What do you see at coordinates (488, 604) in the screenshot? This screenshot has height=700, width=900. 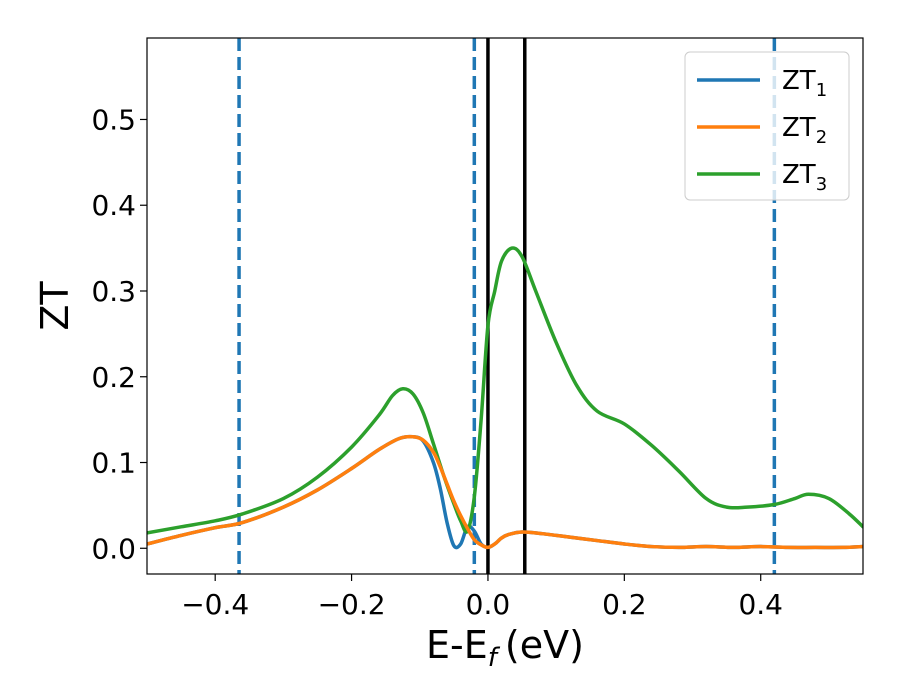 I see `x-tick-label: 0.0` at bounding box center [488, 604].